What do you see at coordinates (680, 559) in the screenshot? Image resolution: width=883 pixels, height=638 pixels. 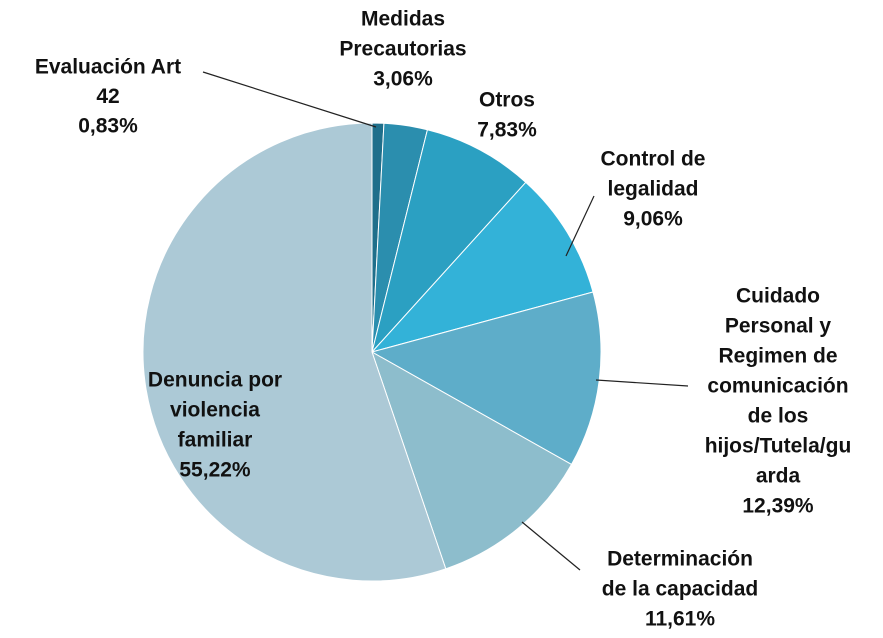 I see `slice-label: Determinación` at bounding box center [680, 559].